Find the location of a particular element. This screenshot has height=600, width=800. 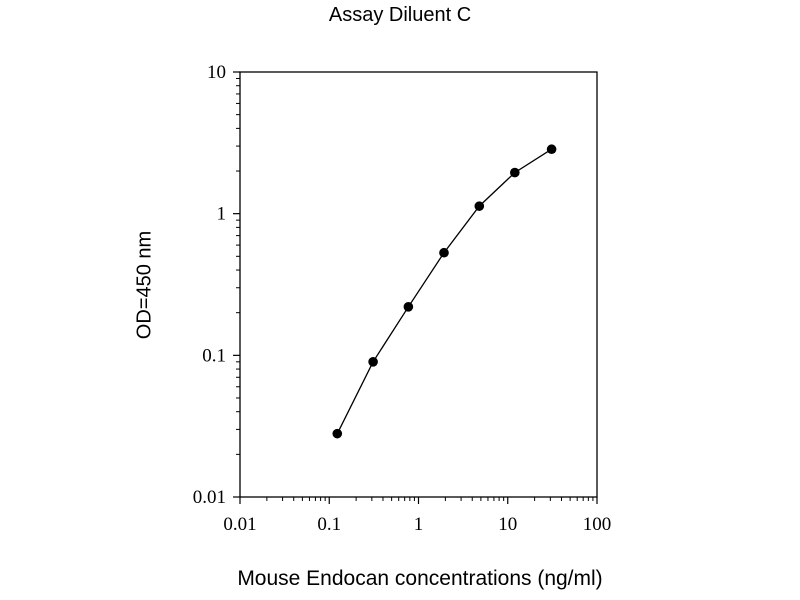

series-line is located at coordinates (444, 291).